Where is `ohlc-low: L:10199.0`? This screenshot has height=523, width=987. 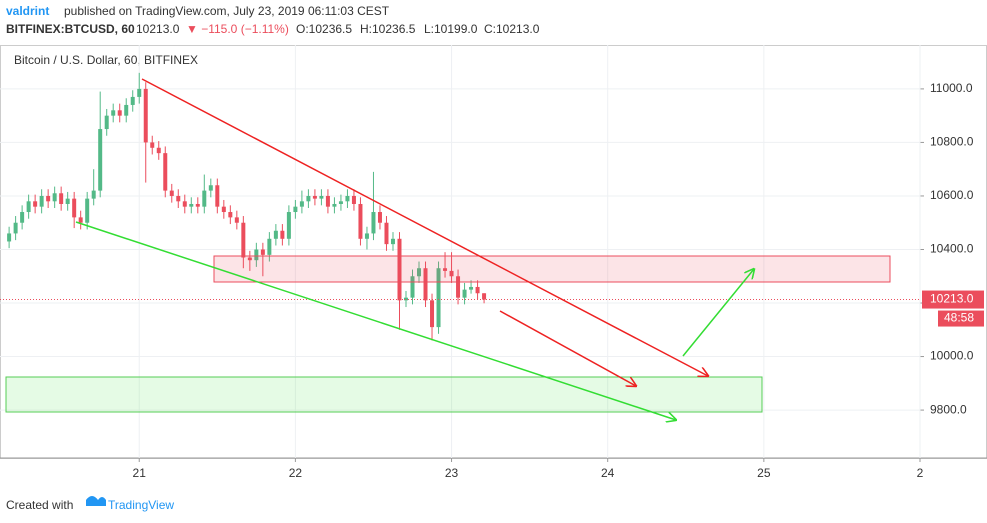
ohlc-low: L:10199.0 is located at coordinates (451, 29).